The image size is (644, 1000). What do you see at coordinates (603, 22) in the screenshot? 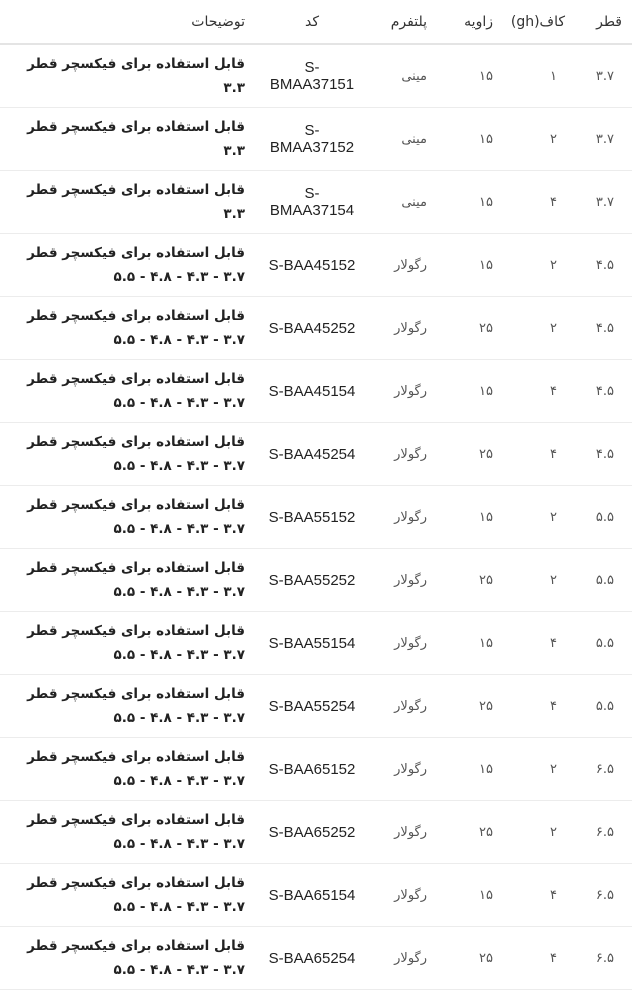
I see `header-diameter: قطر` at bounding box center [603, 22].